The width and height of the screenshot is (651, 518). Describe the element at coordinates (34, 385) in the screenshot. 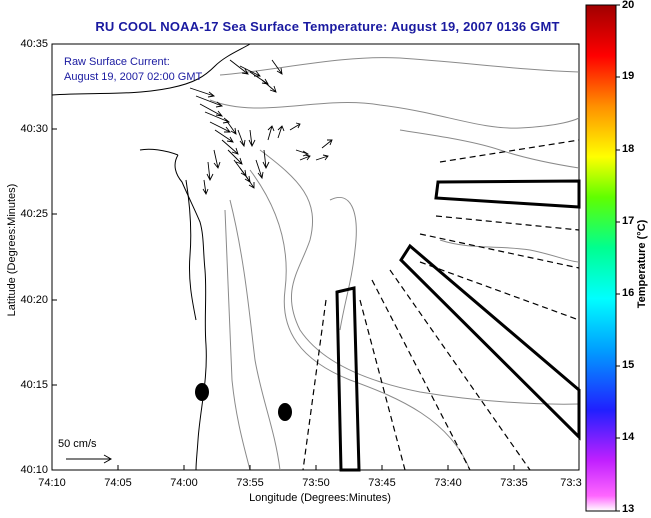

I see `y-tick-label: 40:15` at that location.